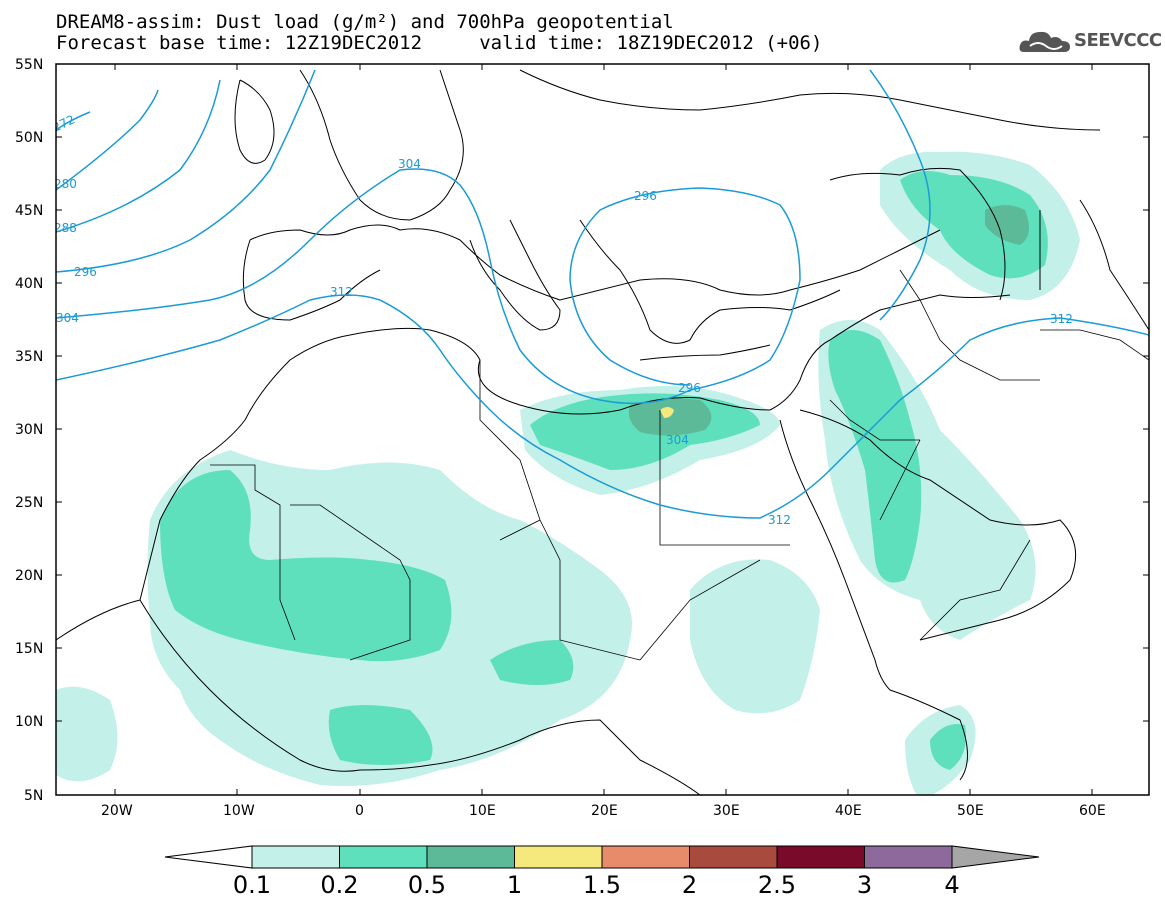 This screenshot has height=907, width=1165. I want to click on lat-label-40n: 40N, so click(29, 284).